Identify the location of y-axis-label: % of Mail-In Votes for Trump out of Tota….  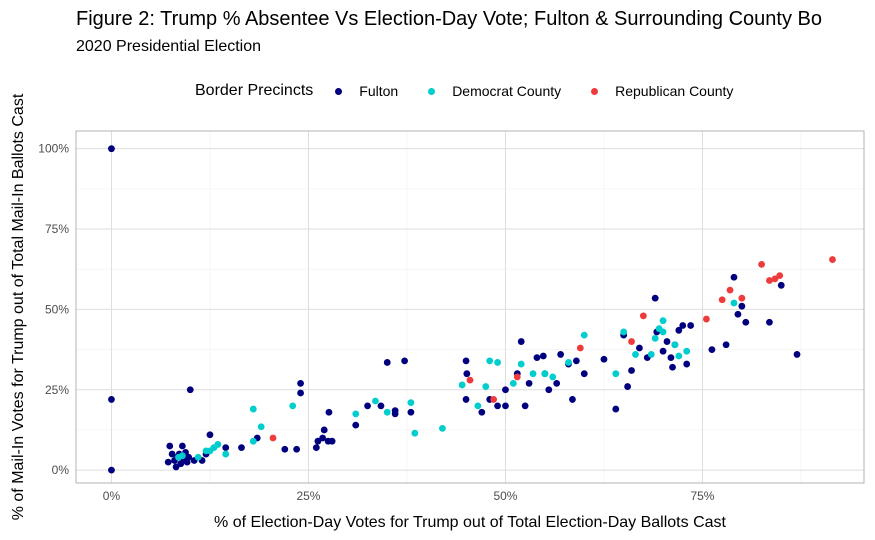
(18, 306).